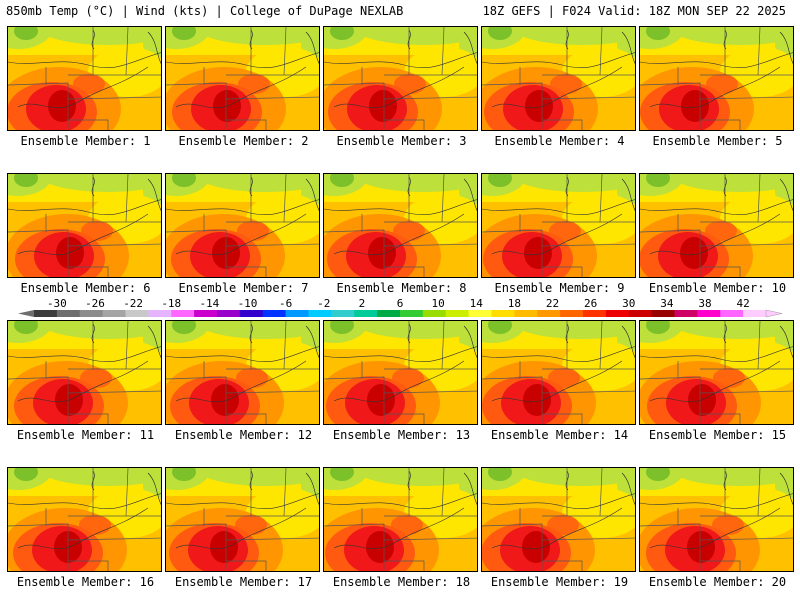 The image size is (800, 600). I want to click on colorbar-tick-label: -30, so click(57, 303).